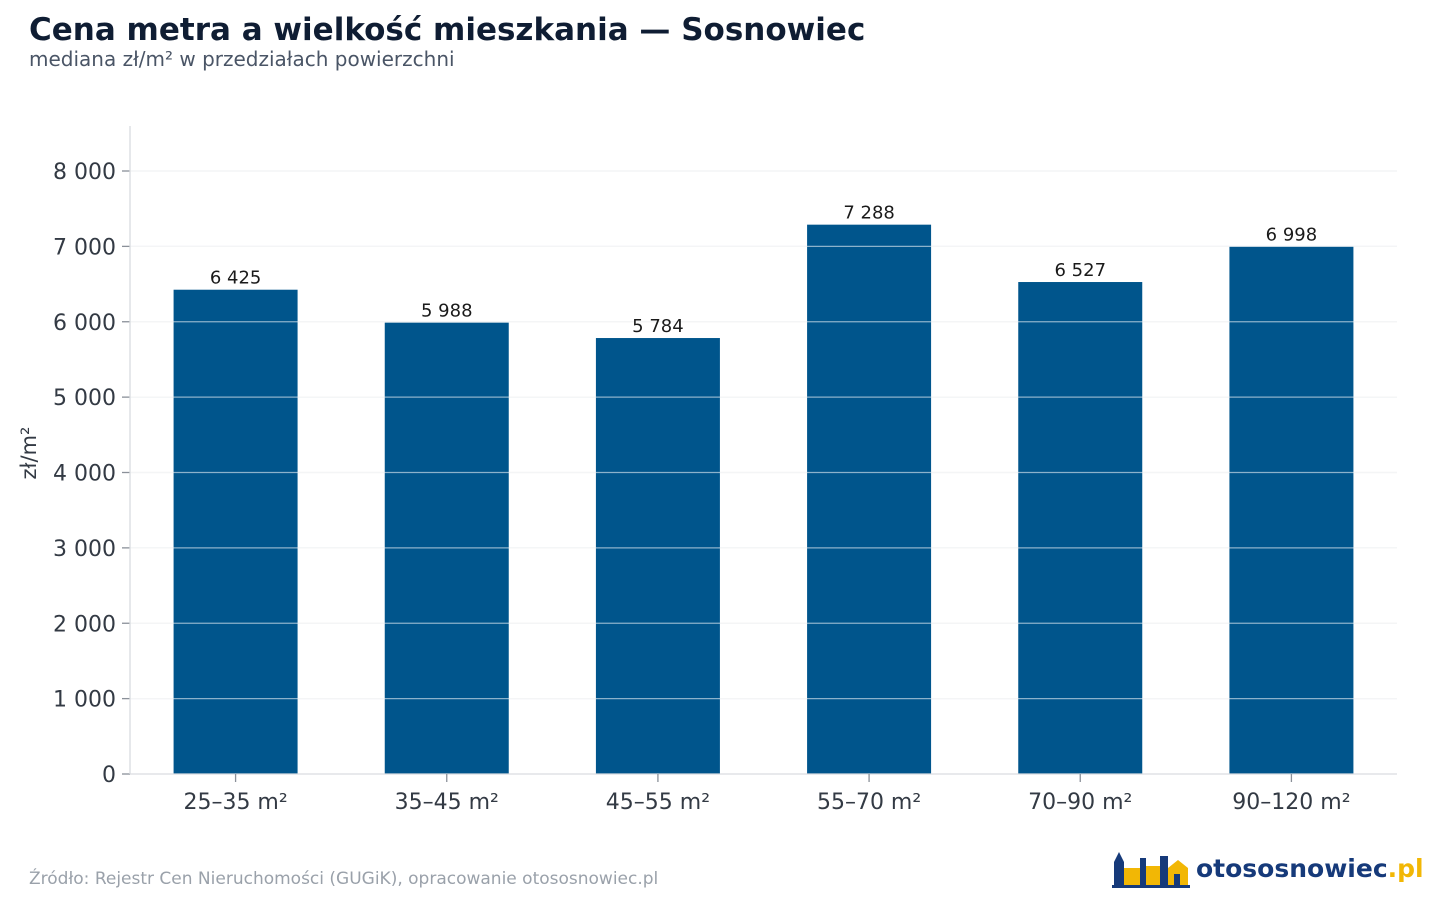 The height and width of the screenshot is (900, 1440). Describe the element at coordinates (1080, 270) in the screenshot. I see `bar-value-label: 6 527` at that location.